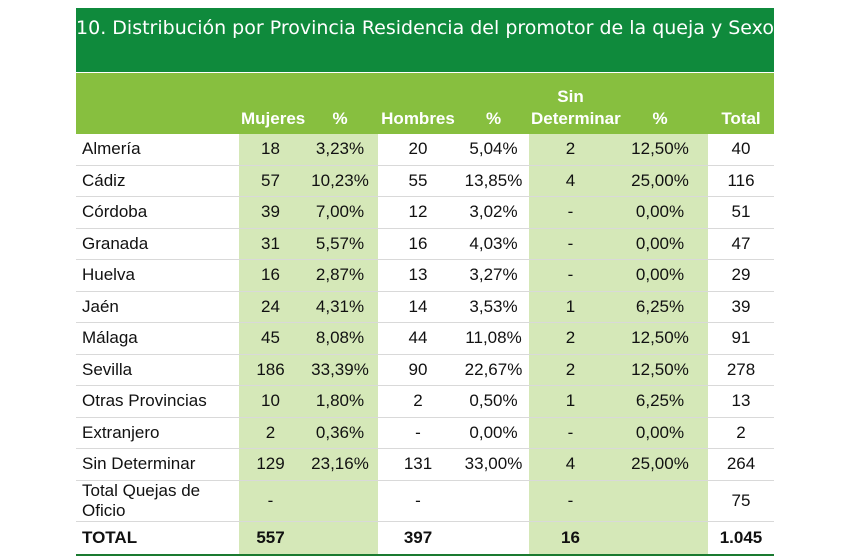  What do you see at coordinates (157, 212) in the screenshot?
I see `cell-province: Córdoba` at bounding box center [157, 212].